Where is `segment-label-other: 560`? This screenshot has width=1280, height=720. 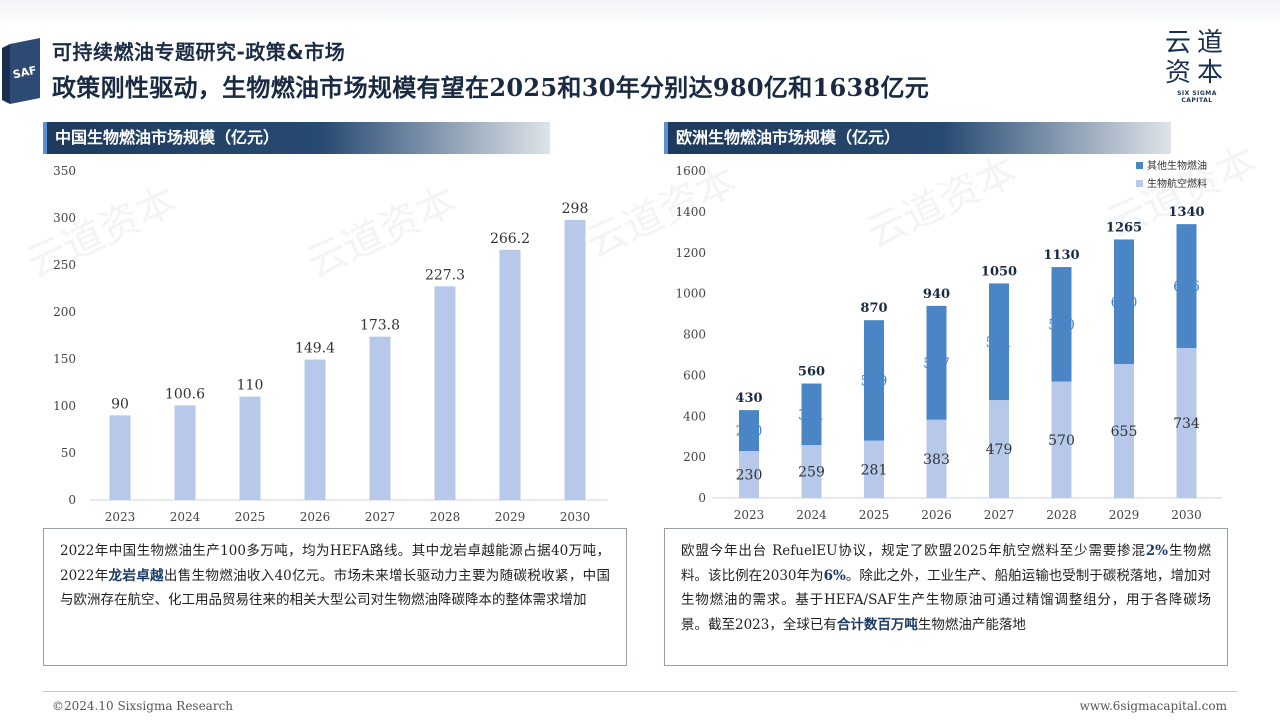
segment-label-other: 560 is located at coordinates (1061, 325).